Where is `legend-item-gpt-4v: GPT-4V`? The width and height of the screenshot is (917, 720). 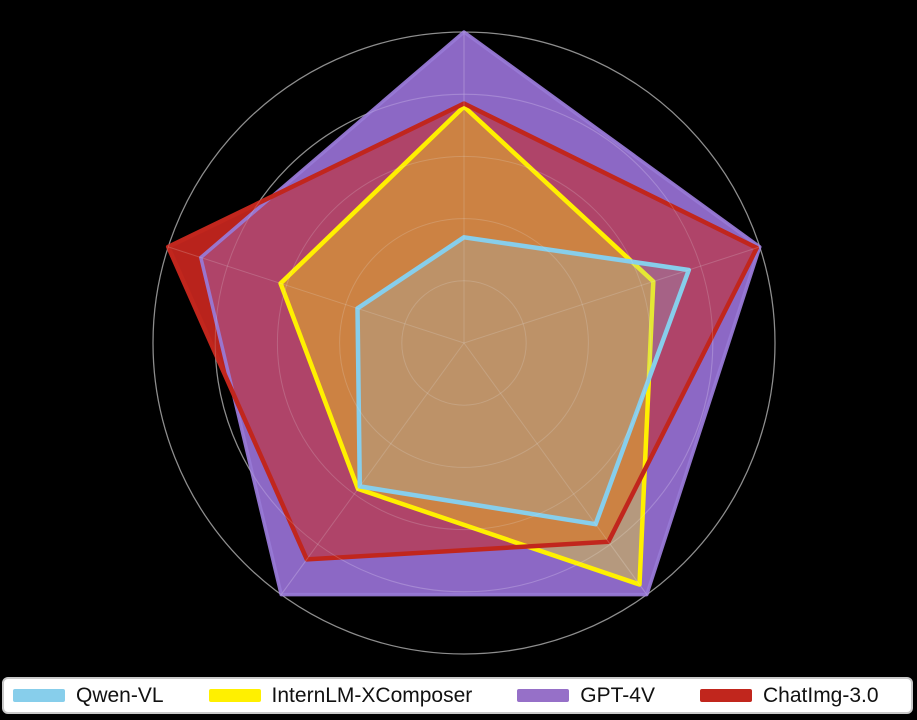
legend-item-gpt-4v: GPT-4V is located at coordinates (586, 696).